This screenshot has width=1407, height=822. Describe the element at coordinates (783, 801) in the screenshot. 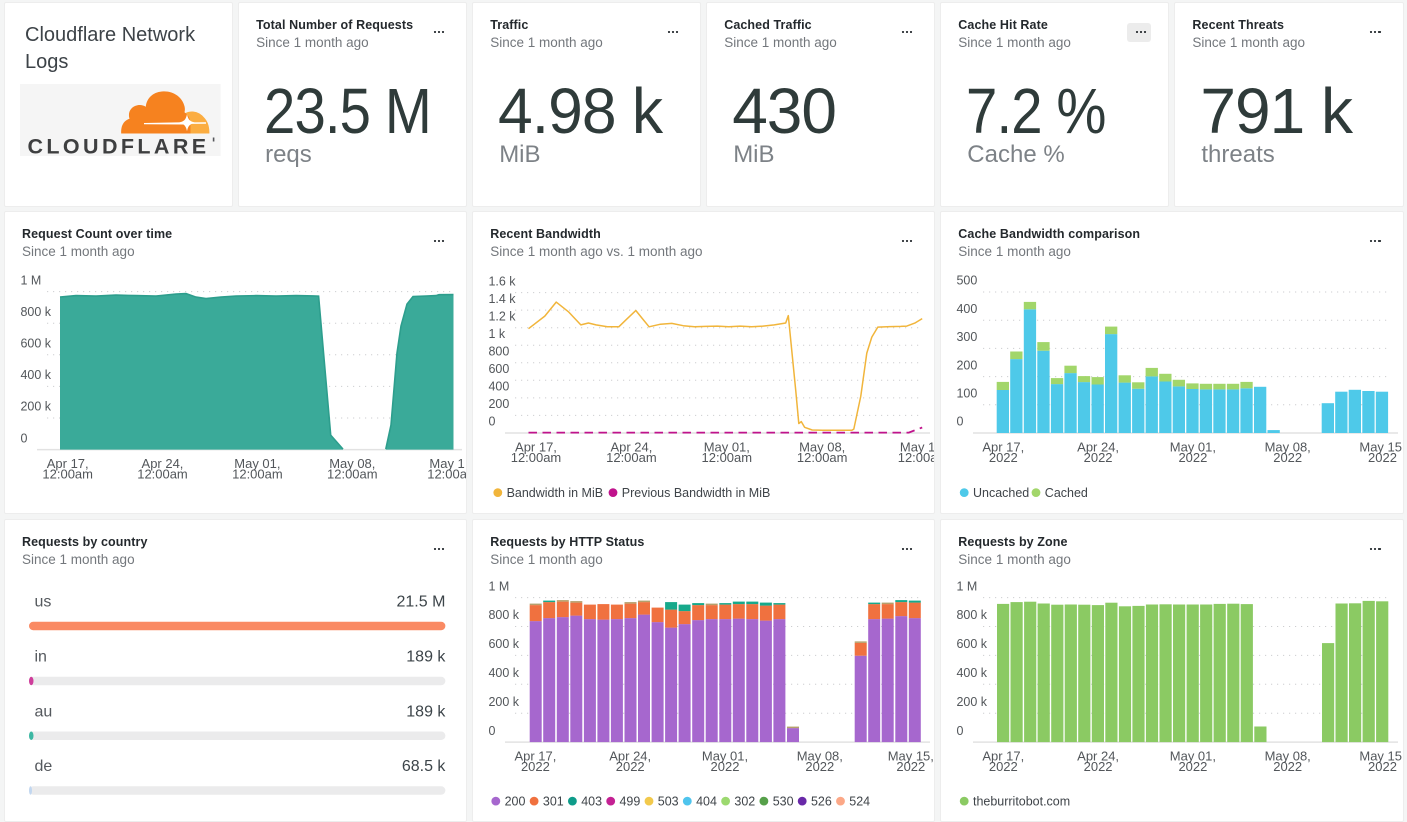

I see `svg-text: 530` at that location.